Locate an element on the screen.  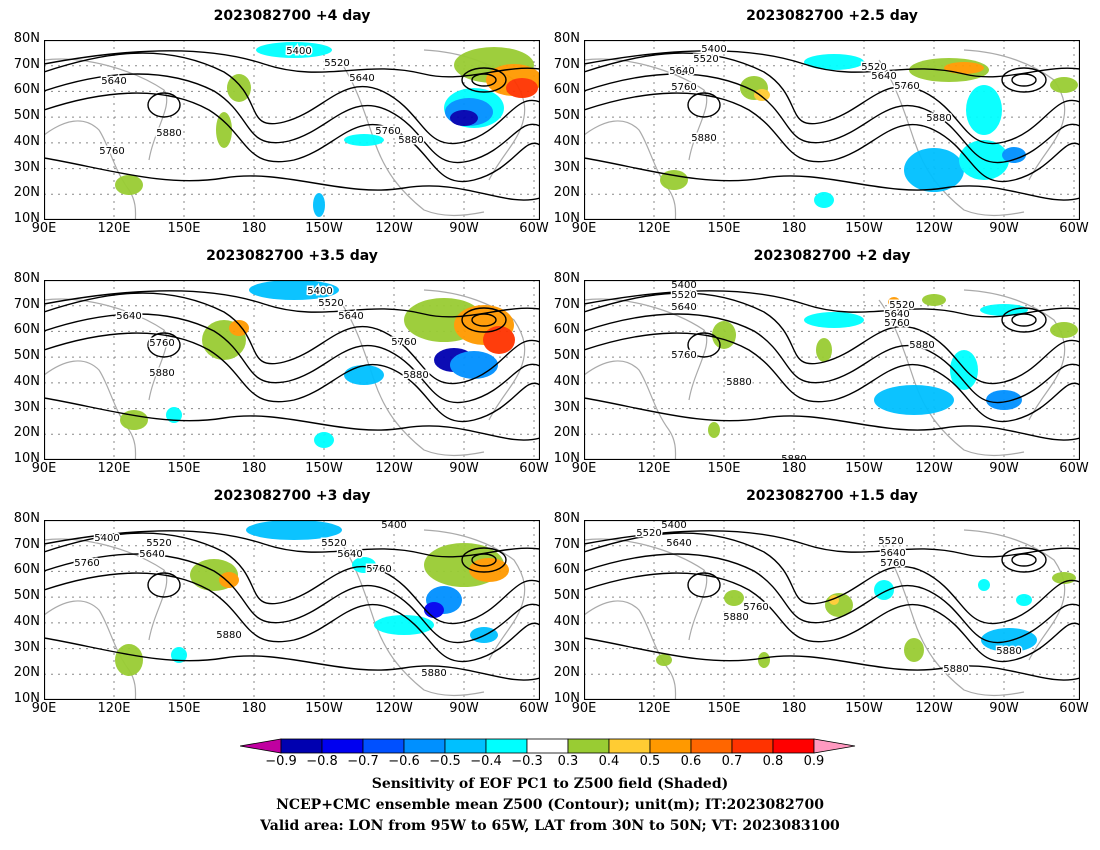
lat-tick-label: 70N is located at coordinates (566, 304).